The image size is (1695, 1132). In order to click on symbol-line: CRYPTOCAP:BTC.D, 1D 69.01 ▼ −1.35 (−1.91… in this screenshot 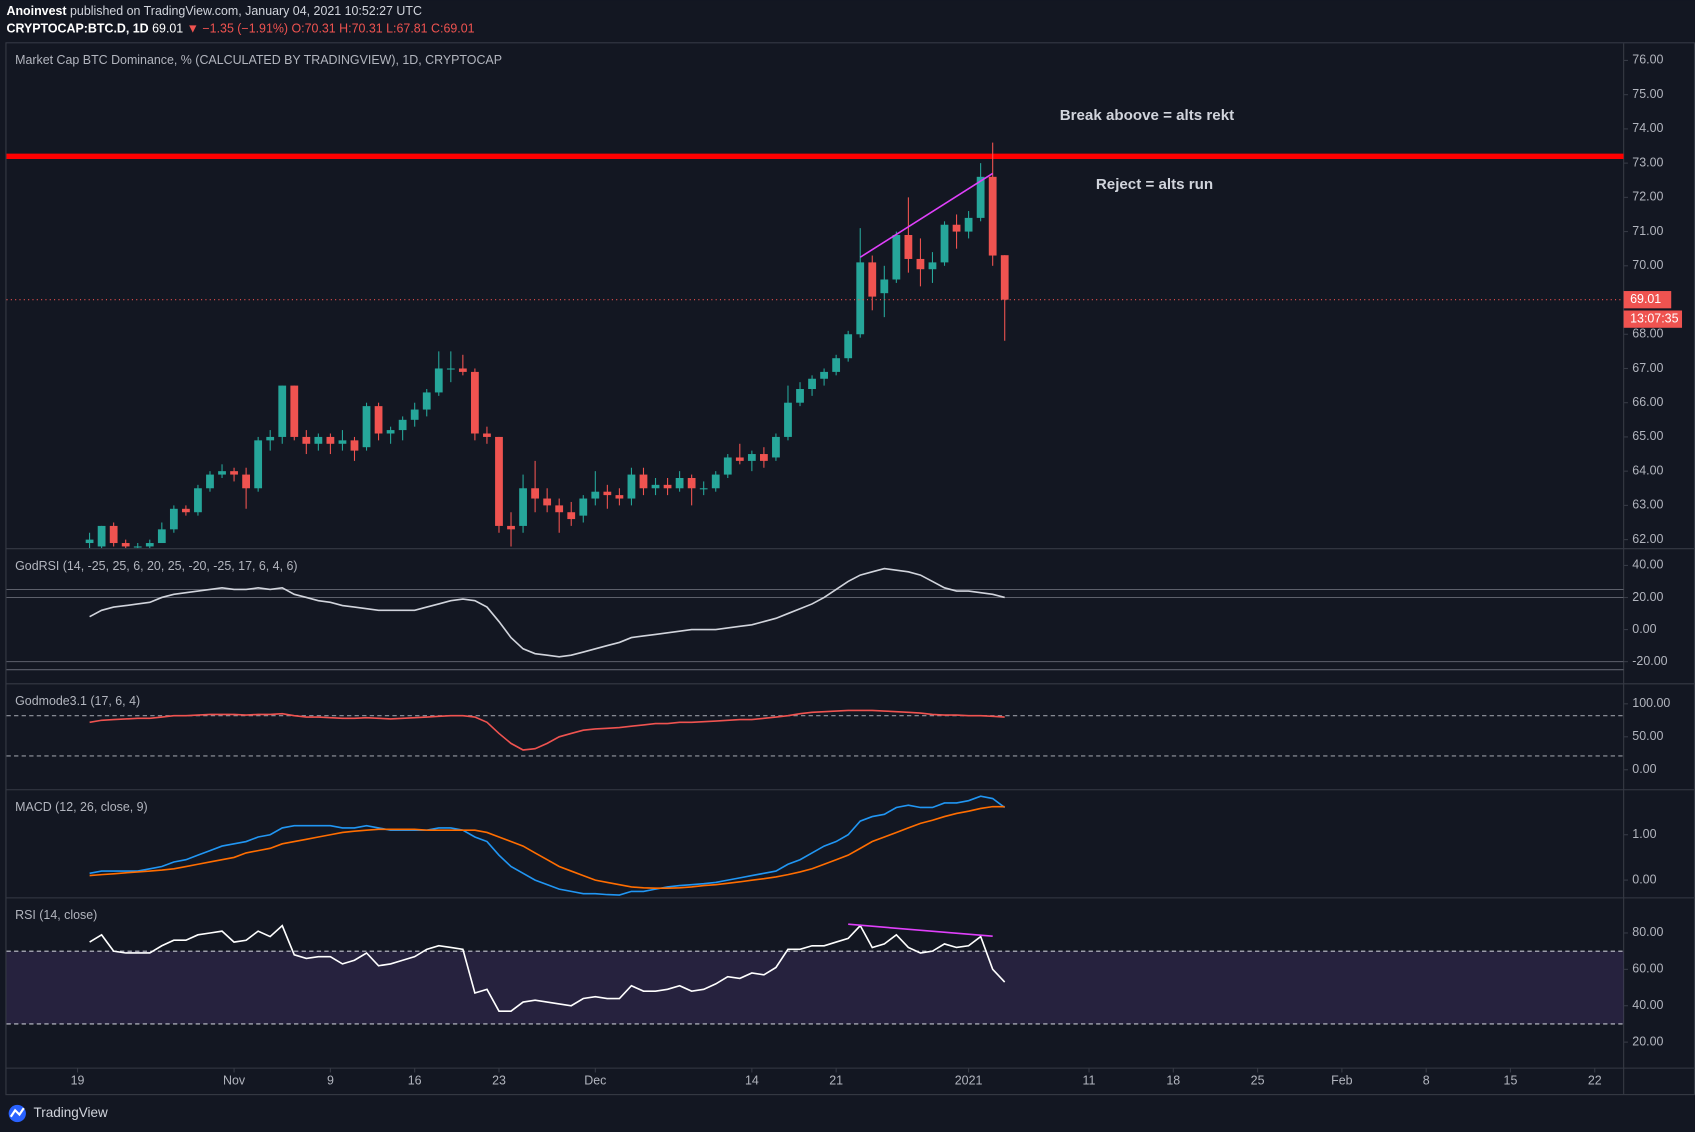, I will do `click(240, 29)`.